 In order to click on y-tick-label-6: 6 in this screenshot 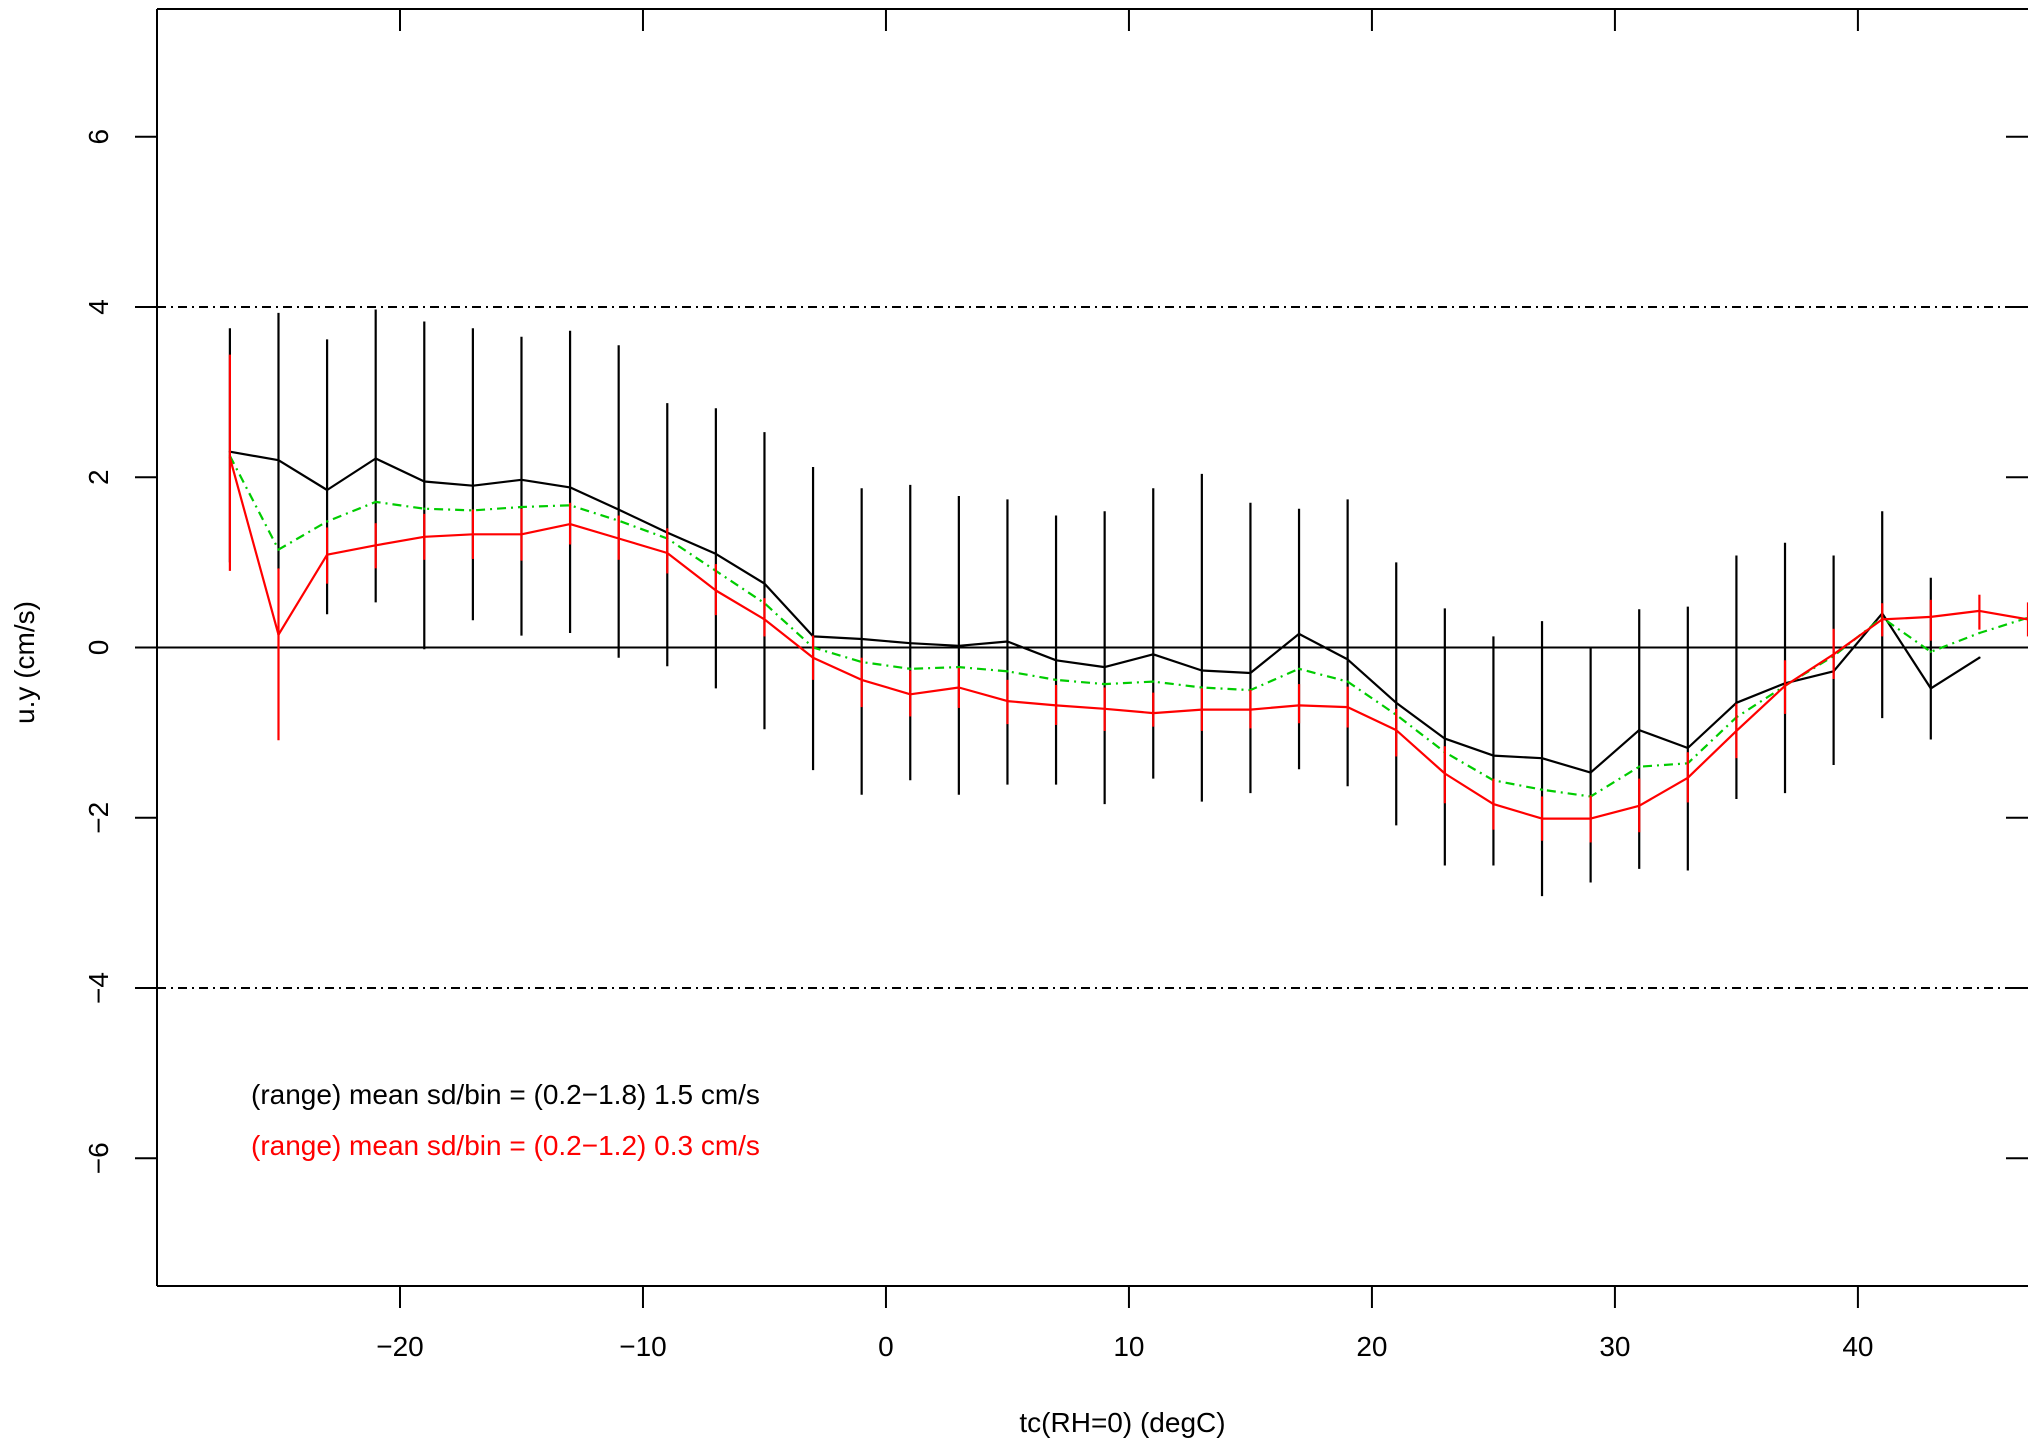, I will do `click(98, 137)`.